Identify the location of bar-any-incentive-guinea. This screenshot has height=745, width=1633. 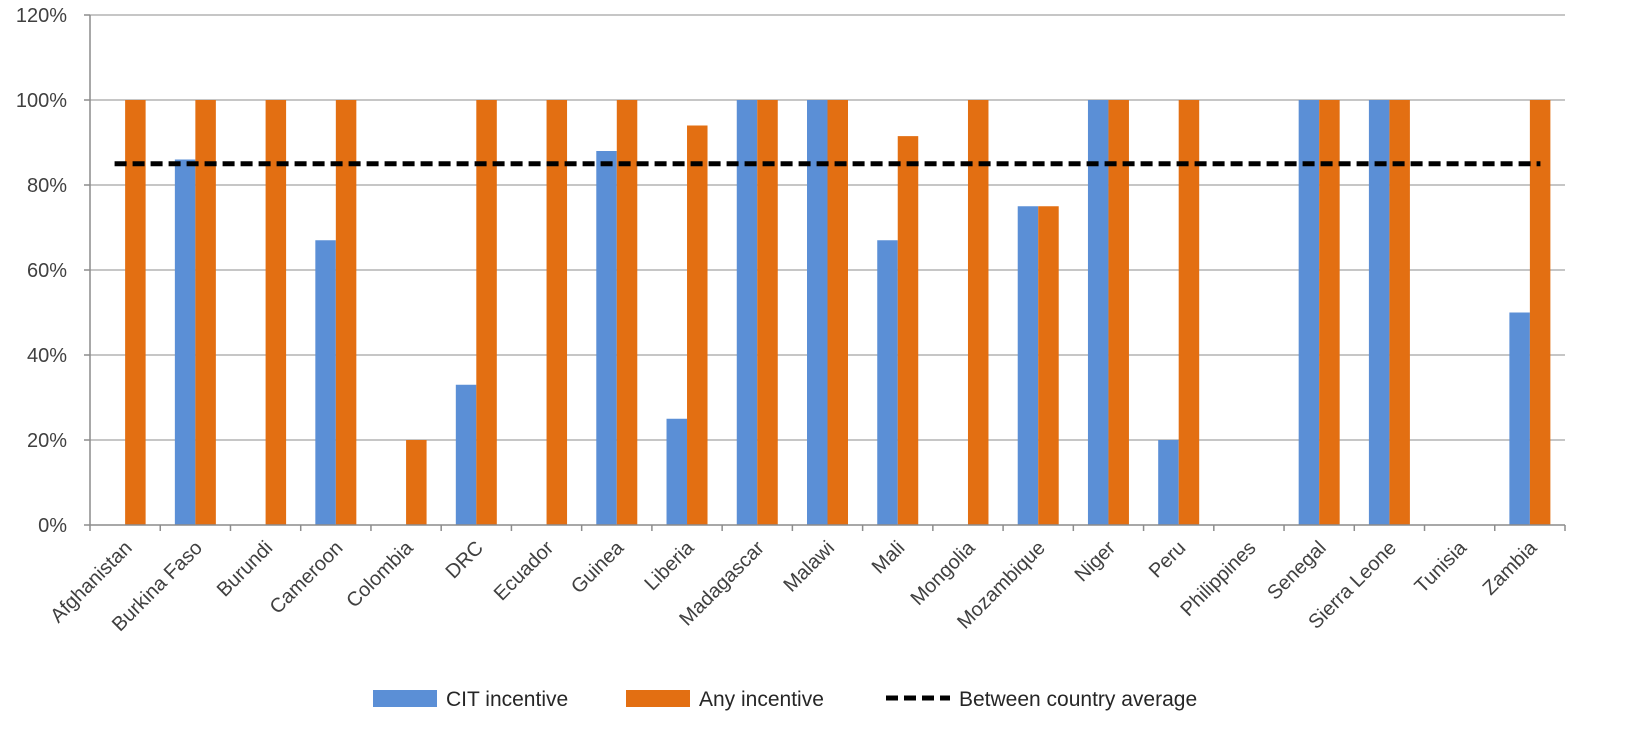
(627, 312).